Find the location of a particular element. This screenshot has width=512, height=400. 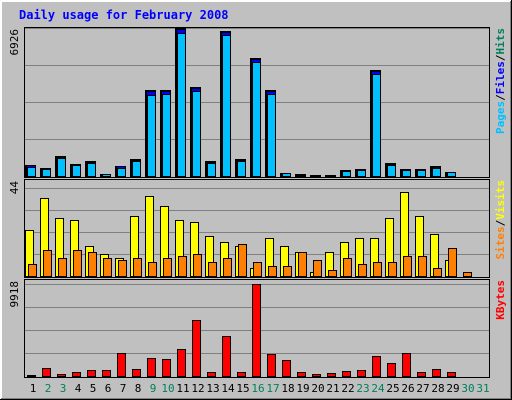

legend-entry: Visits is located at coordinates (500, 200).